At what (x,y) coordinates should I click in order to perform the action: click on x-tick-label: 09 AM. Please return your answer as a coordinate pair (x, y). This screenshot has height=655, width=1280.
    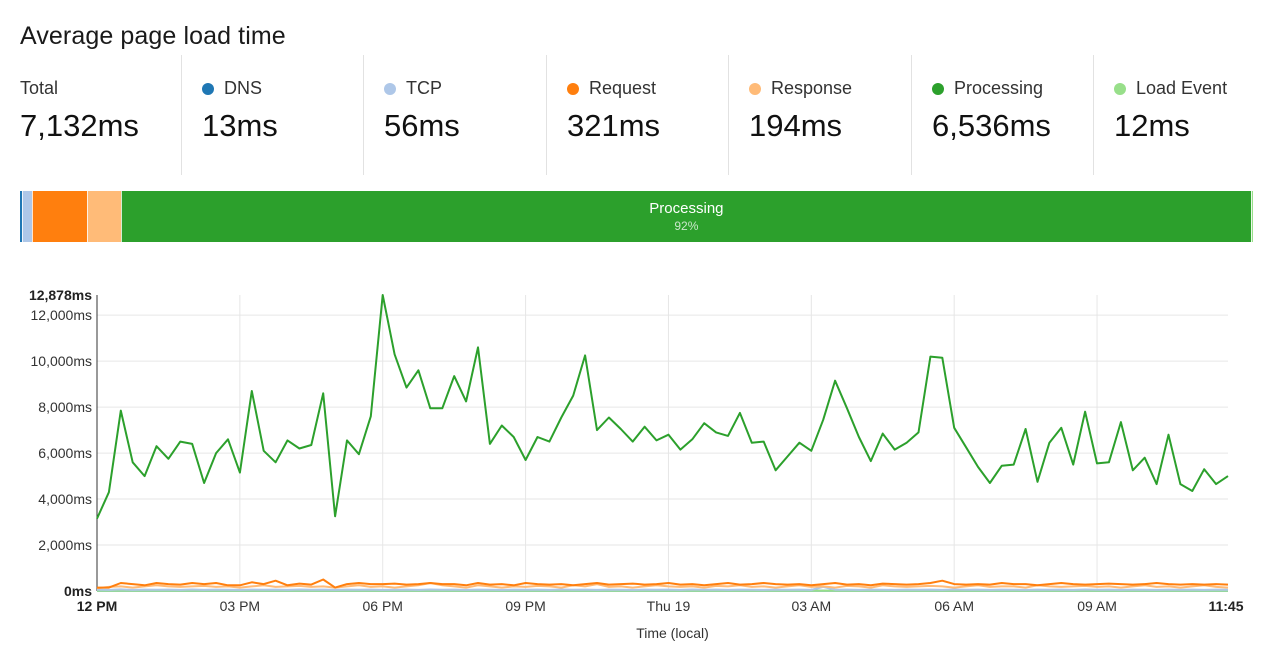
    Looking at the image, I should click on (1097, 606).